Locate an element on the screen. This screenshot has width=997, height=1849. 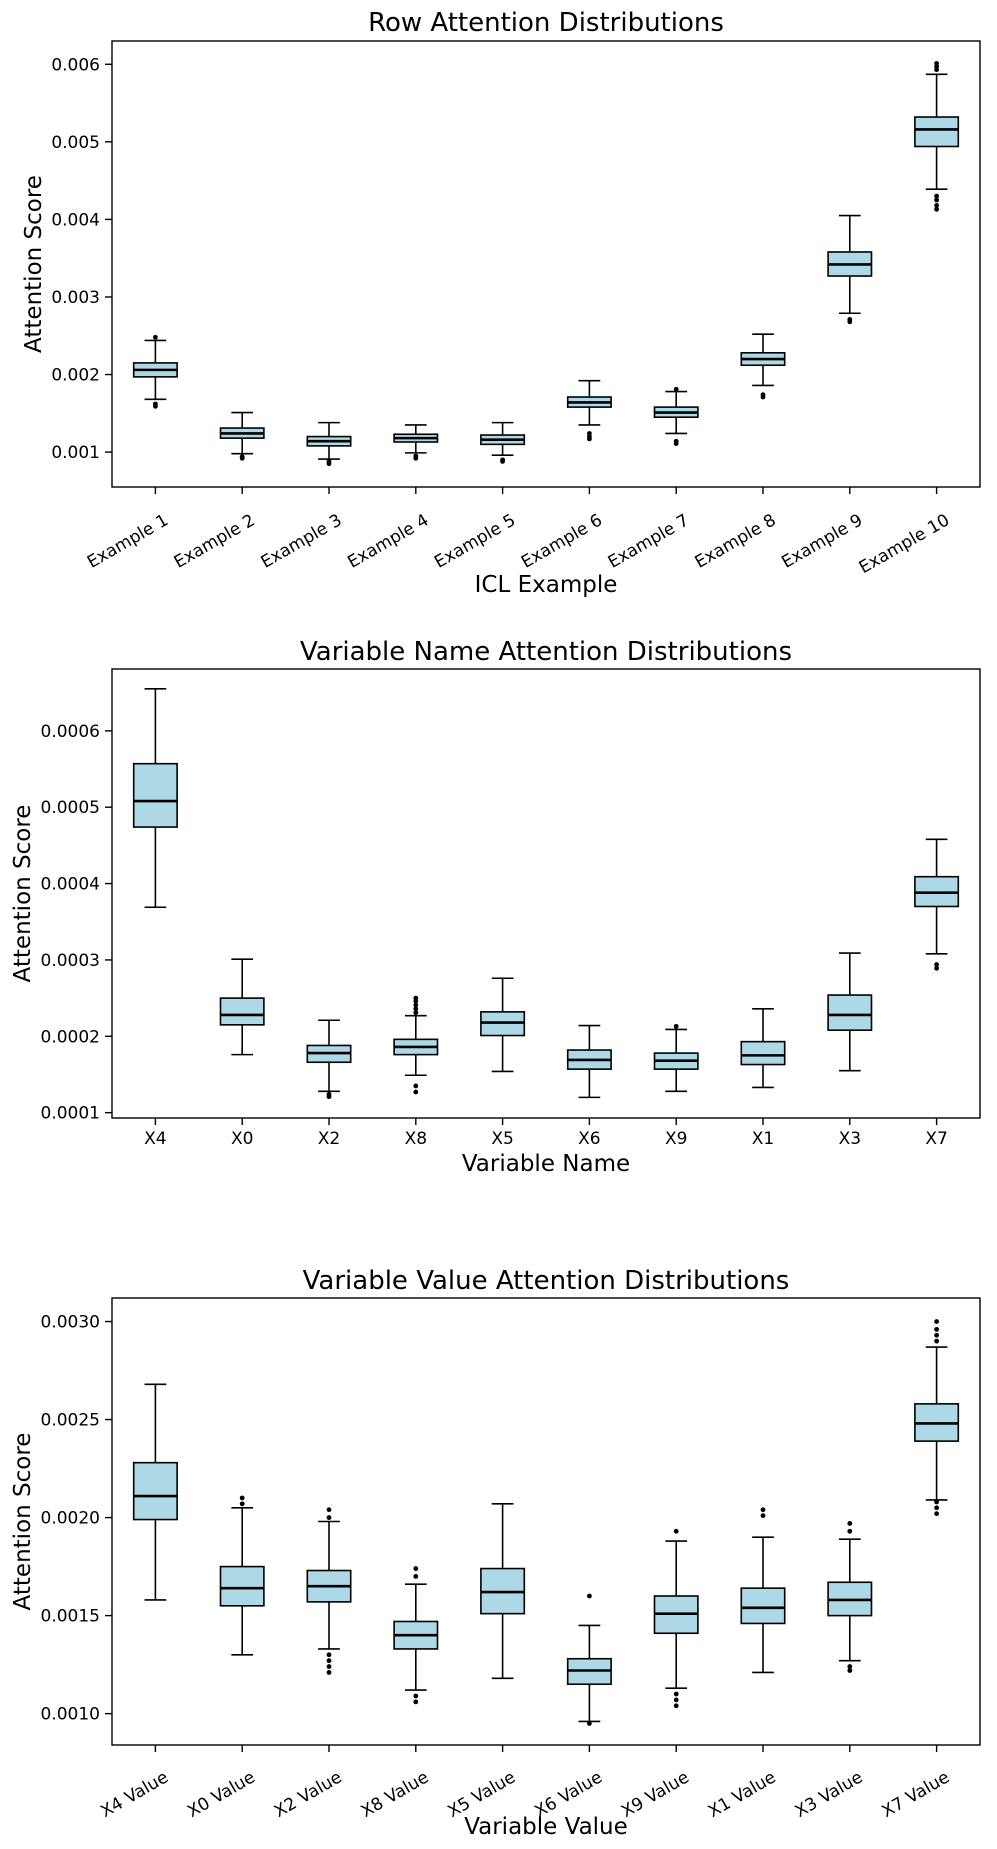
x-tick-label: X4 is located at coordinates (155, 1139).